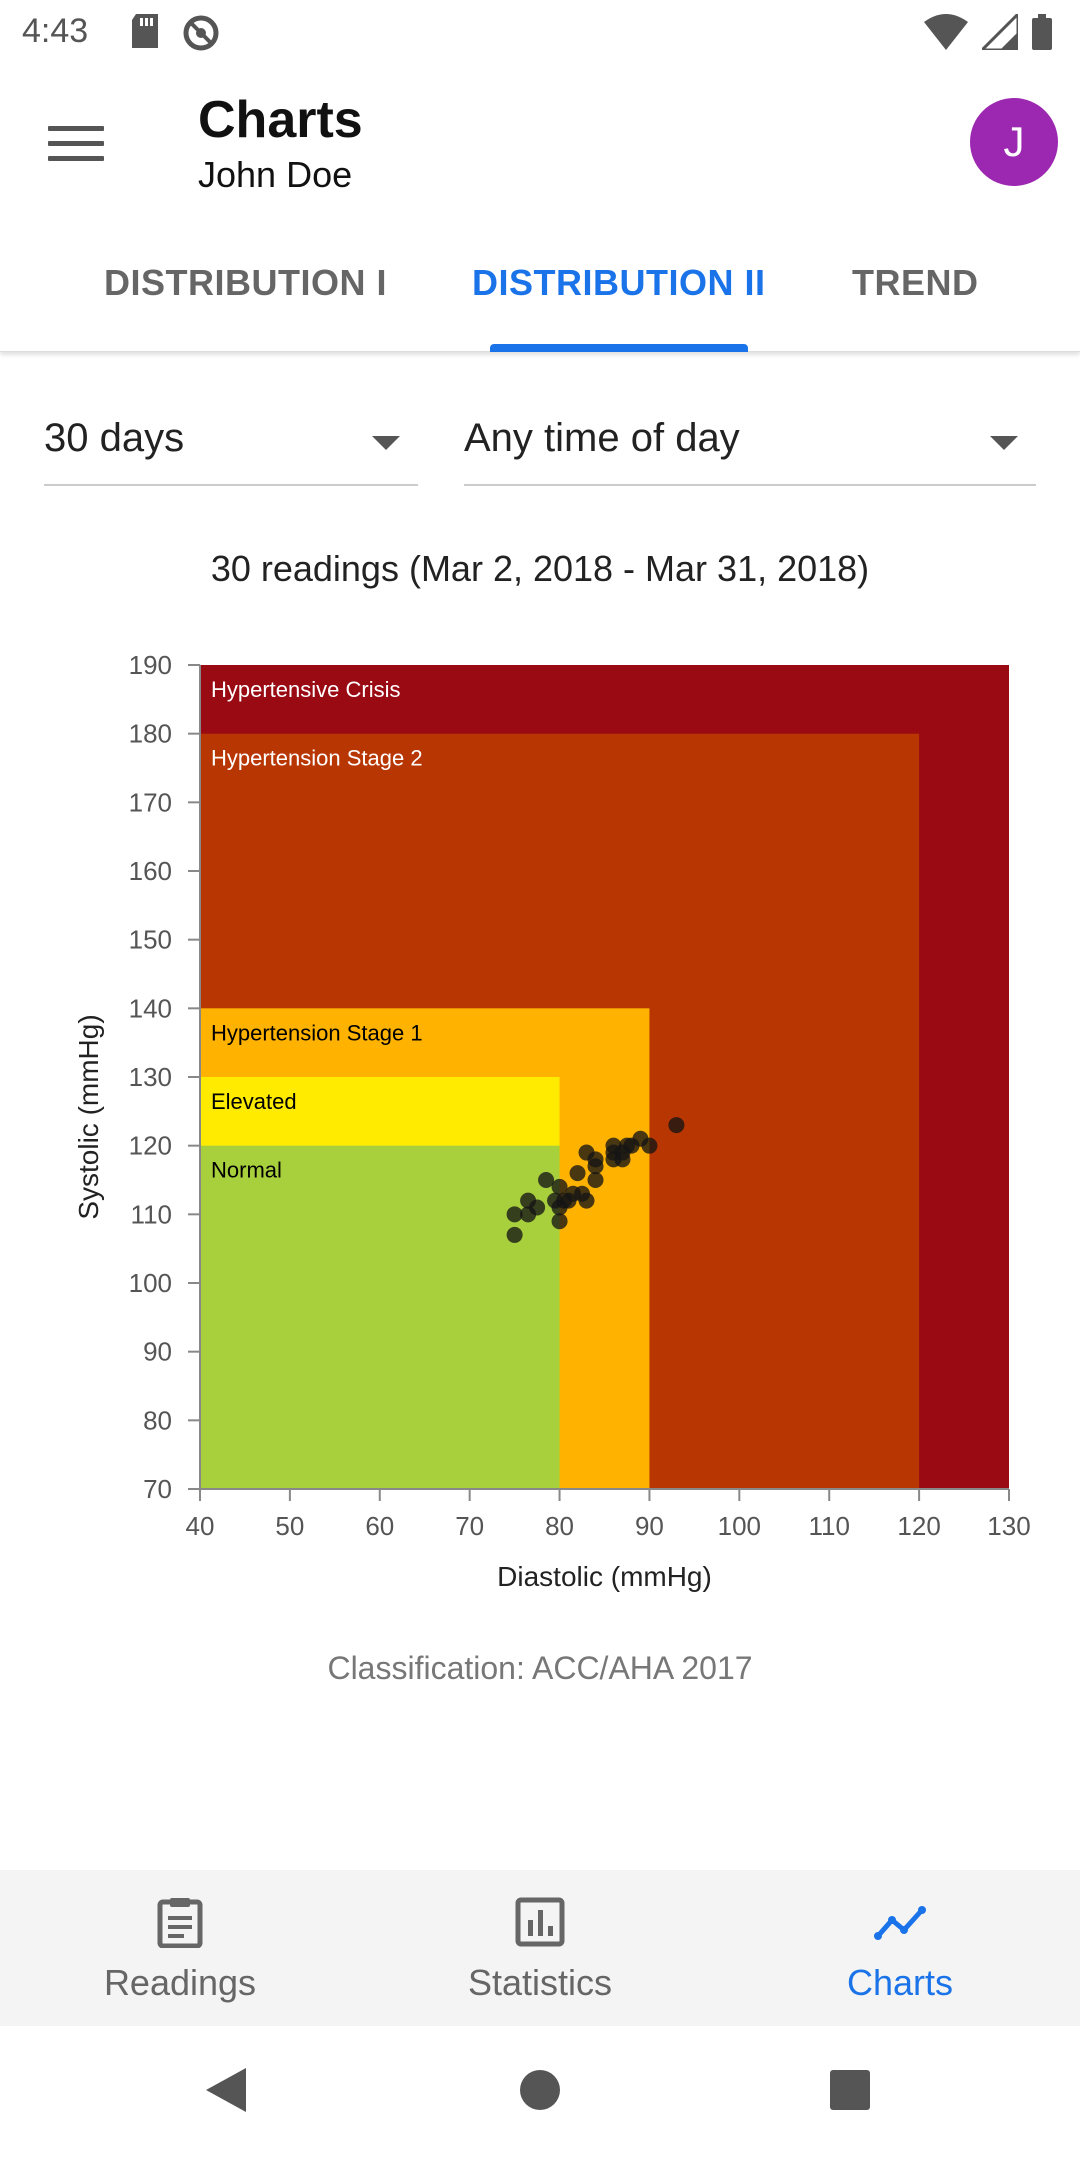  I want to click on zone-normal, so click(380, 1317).